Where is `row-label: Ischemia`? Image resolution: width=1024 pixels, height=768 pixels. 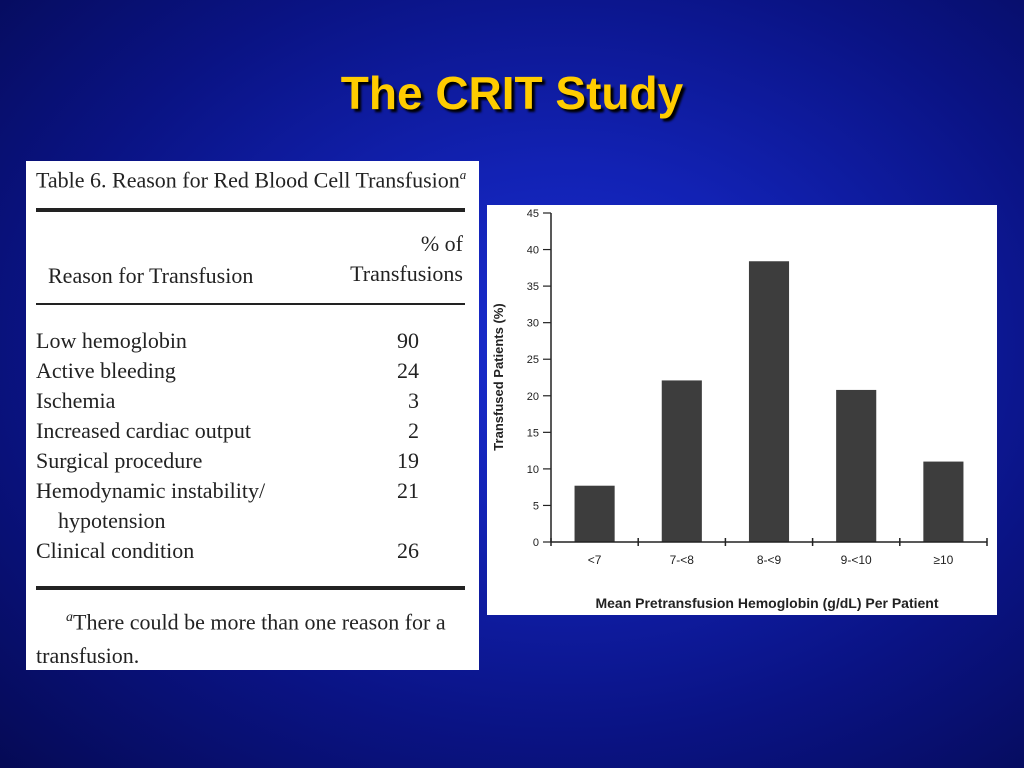
row-label: Ischemia is located at coordinates (76, 400).